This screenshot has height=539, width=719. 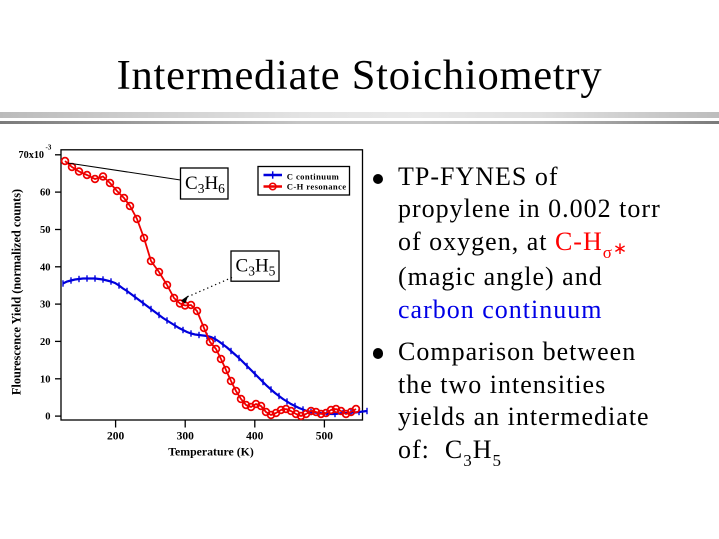 I want to click on svg-text: C-H resonance, so click(x=317, y=187).